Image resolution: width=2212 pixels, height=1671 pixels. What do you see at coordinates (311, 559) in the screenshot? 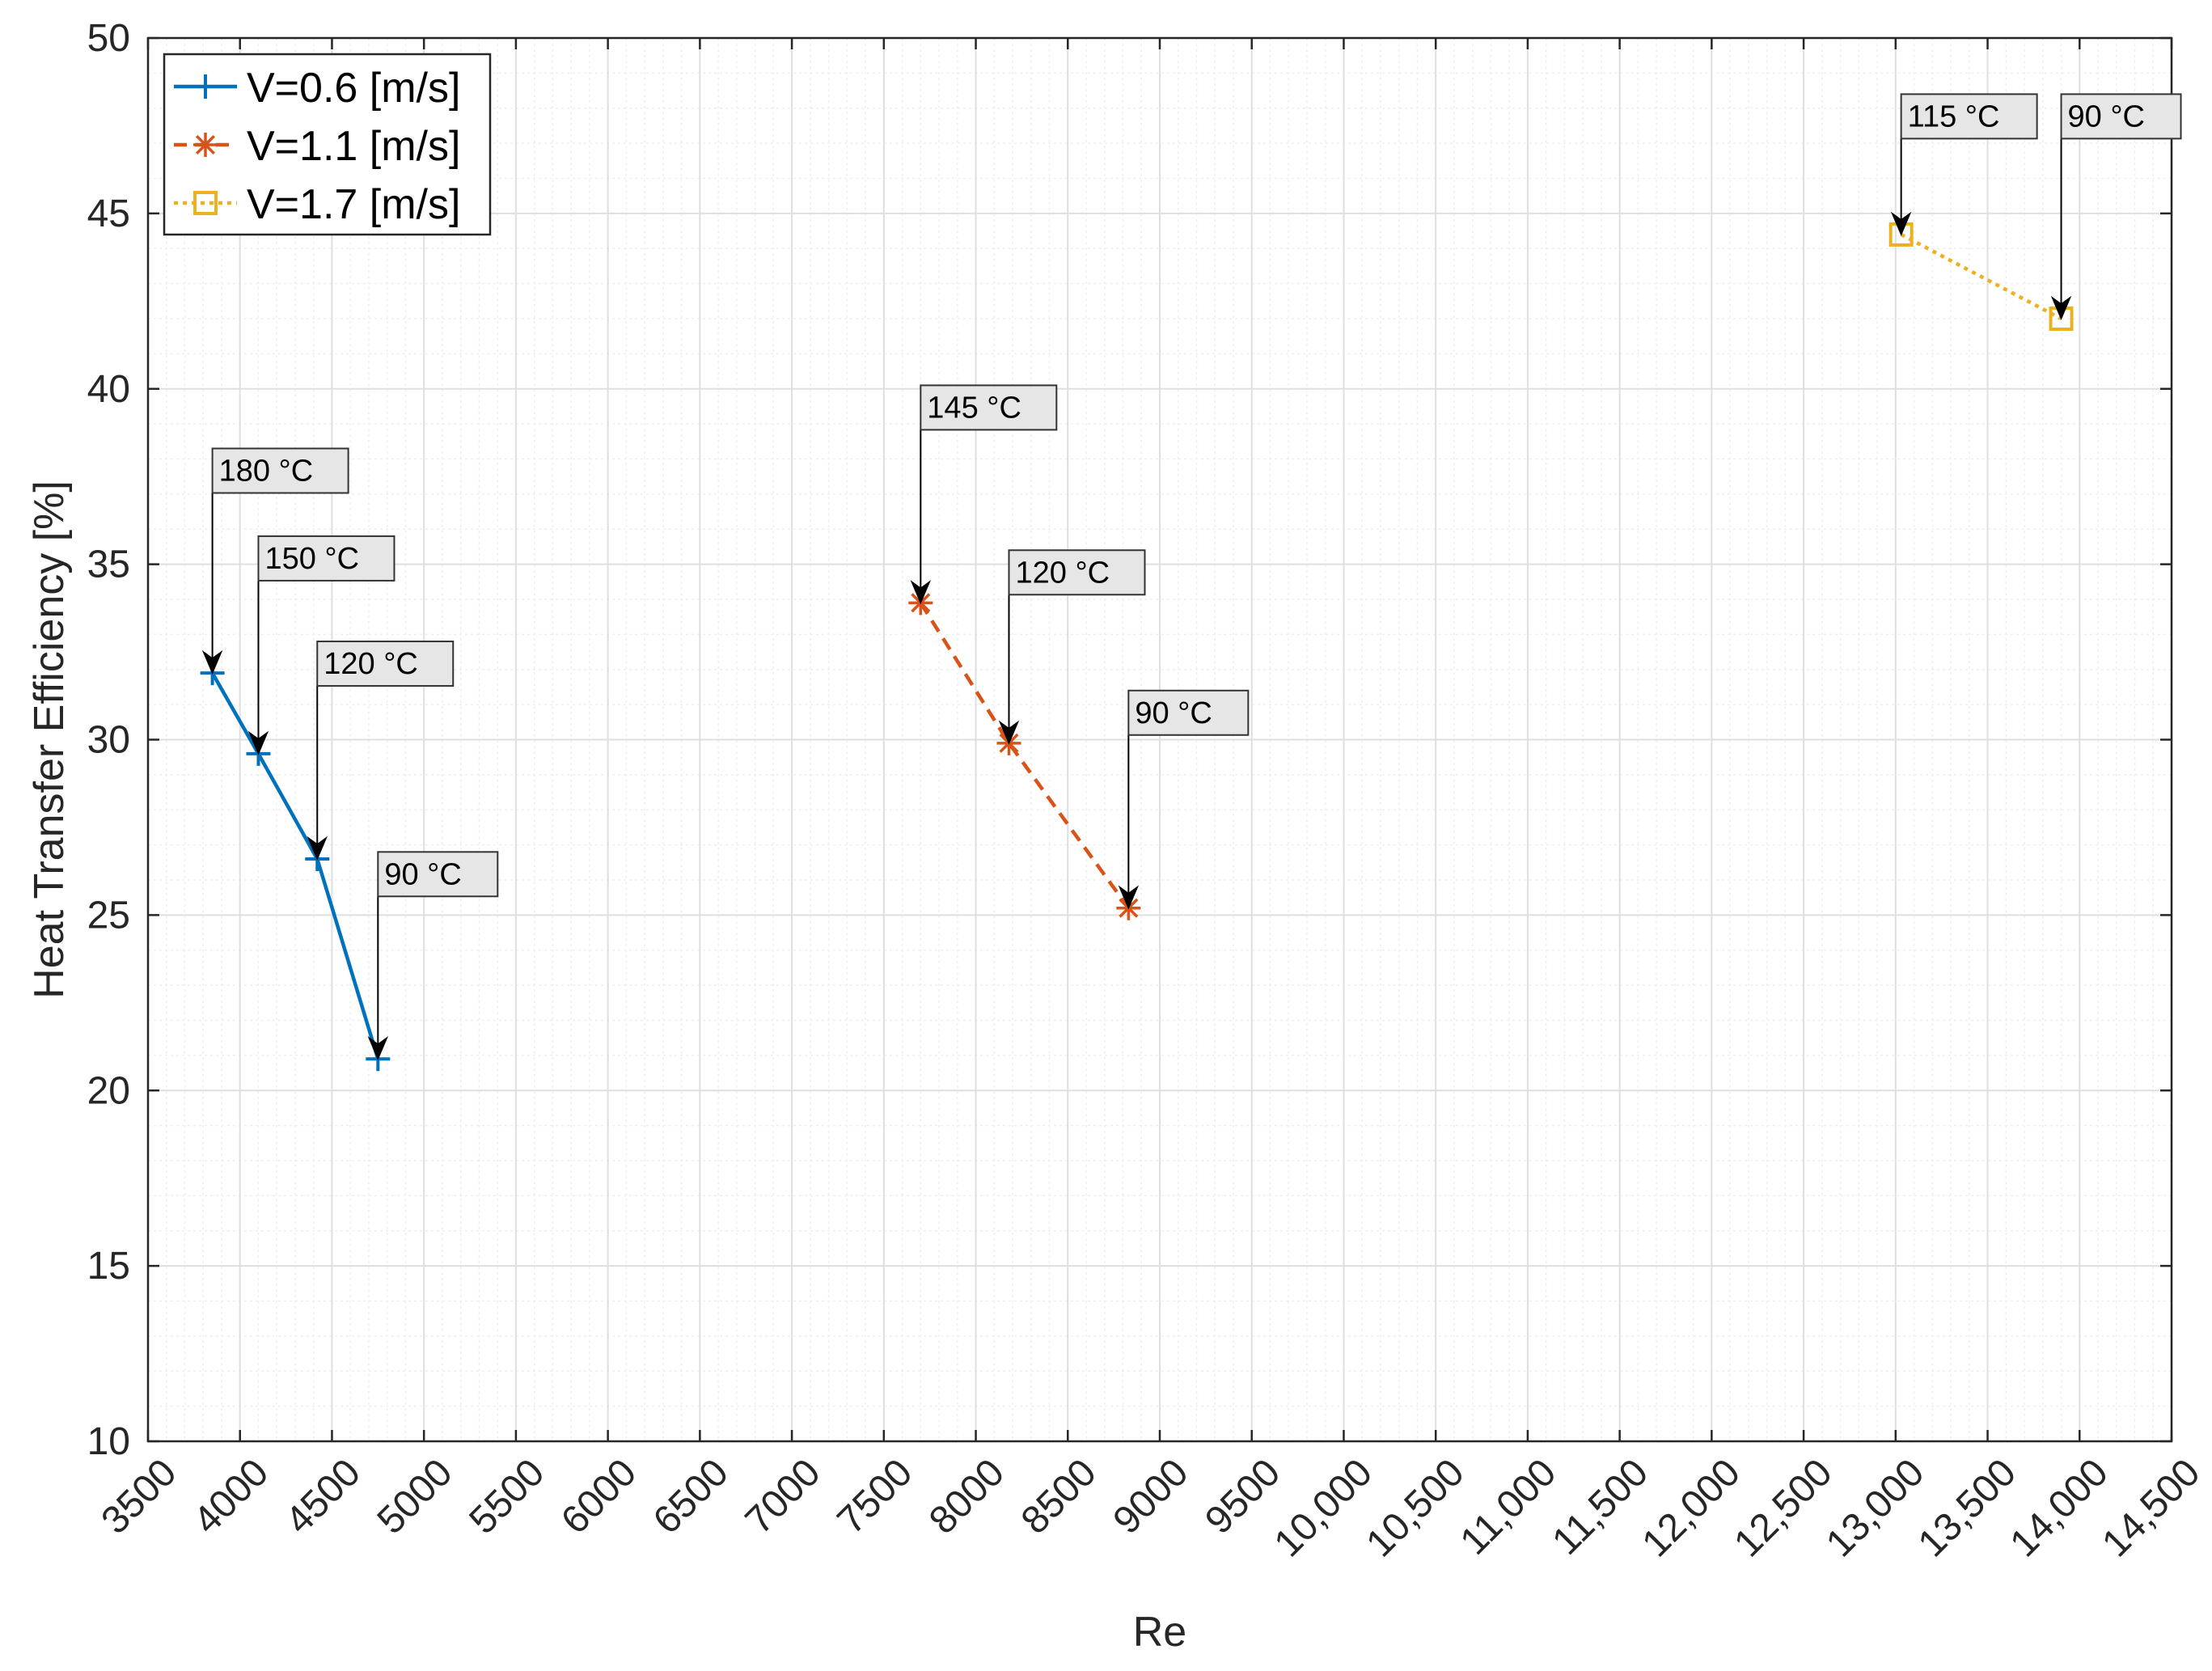
I see `annotation-label: 150 °C` at bounding box center [311, 559].